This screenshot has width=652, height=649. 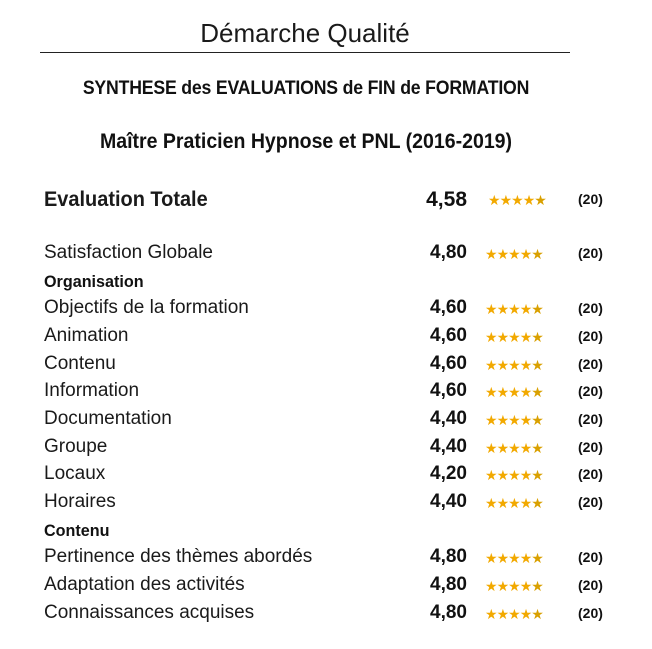 What do you see at coordinates (305, 33) in the screenshot?
I see `page-title: Démarche Qualité` at bounding box center [305, 33].